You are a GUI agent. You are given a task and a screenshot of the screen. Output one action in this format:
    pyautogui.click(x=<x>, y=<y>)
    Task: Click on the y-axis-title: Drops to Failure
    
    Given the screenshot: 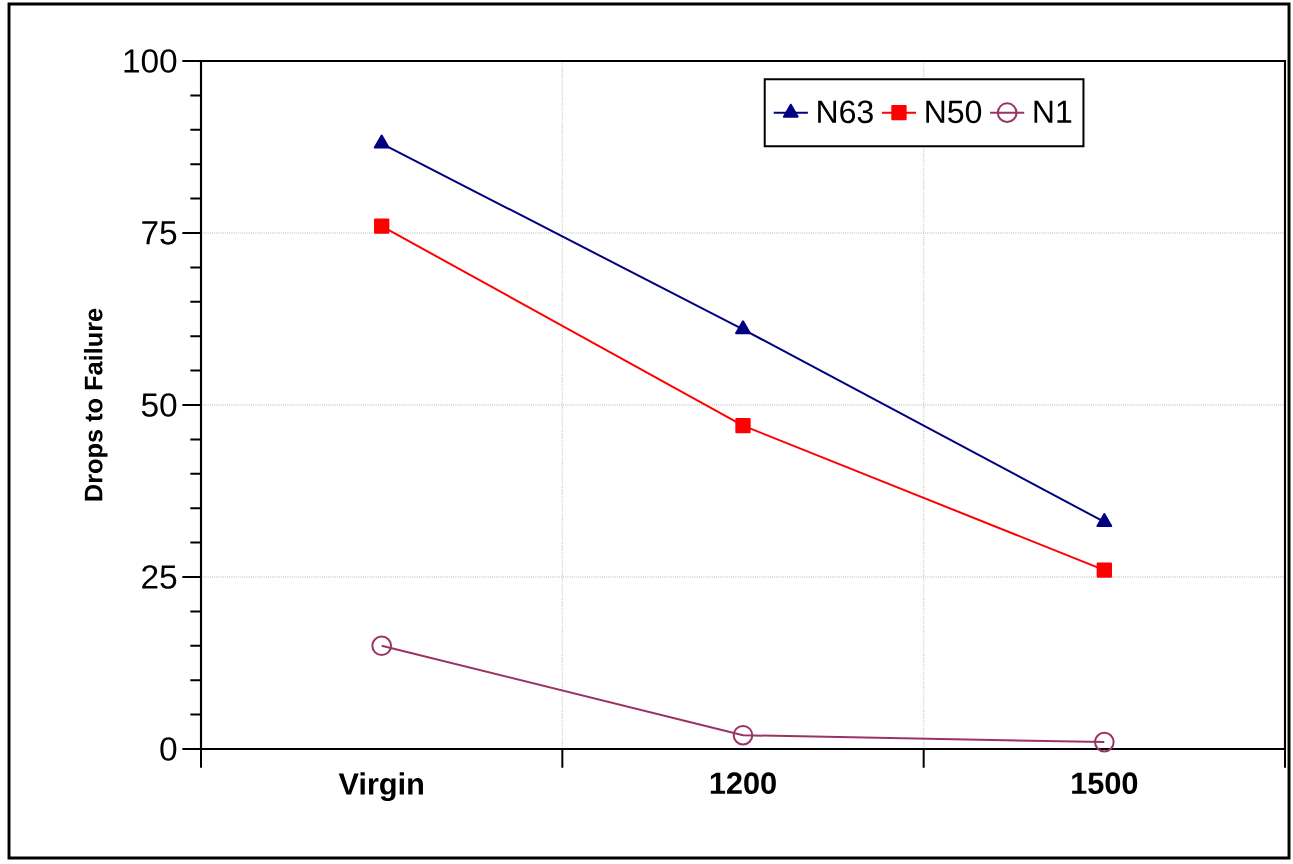 What is the action you would take?
    pyautogui.click(x=95, y=404)
    